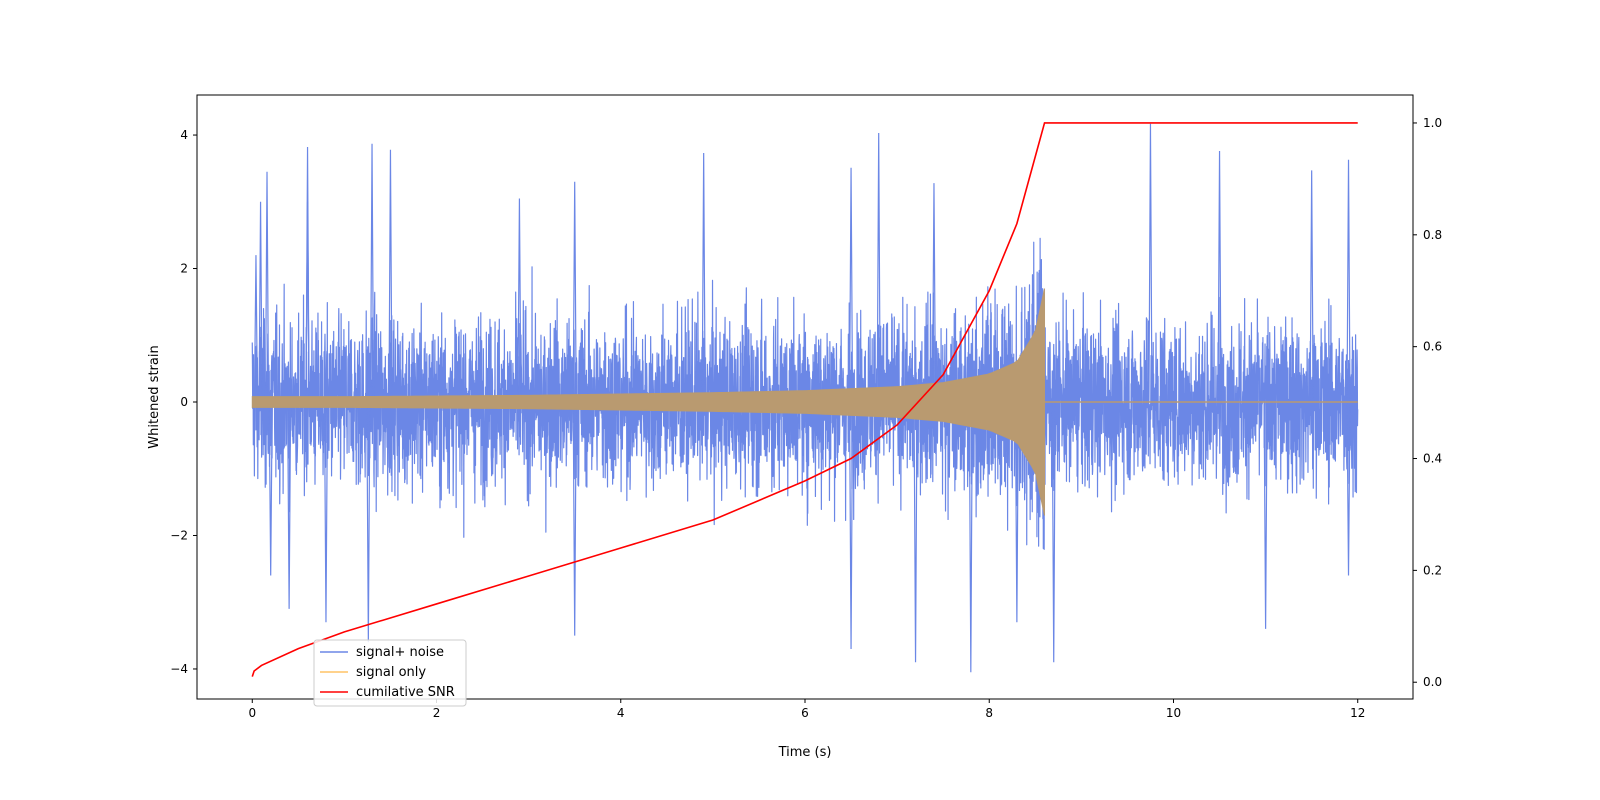  Describe the element at coordinates (405, 692) in the screenshot. I see `legend-label: cumilative SNR` at that location.